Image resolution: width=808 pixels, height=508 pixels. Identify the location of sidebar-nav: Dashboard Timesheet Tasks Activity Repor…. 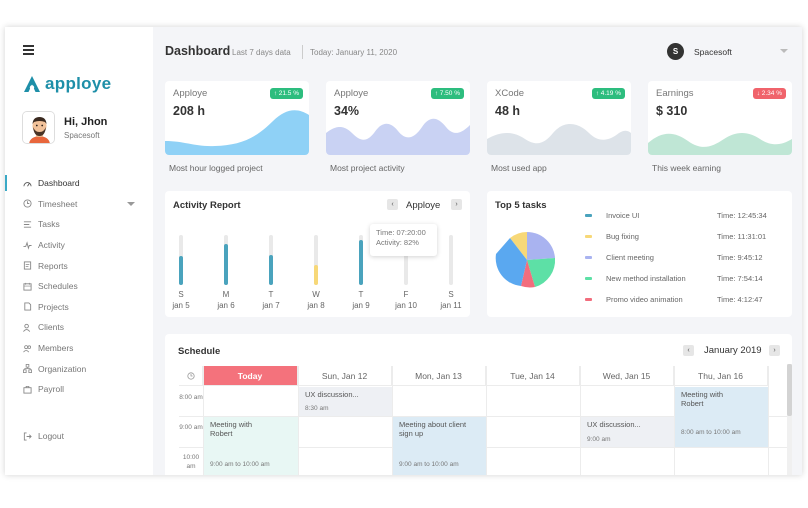
(79, 286).